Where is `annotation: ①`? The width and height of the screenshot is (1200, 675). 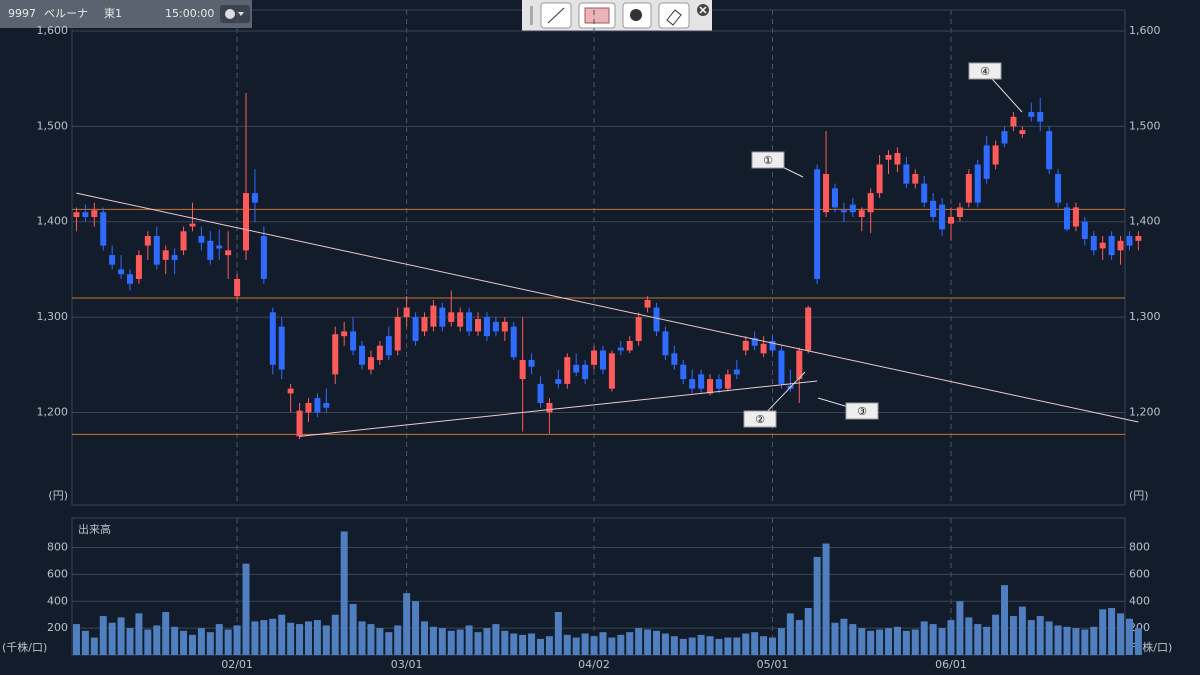
annotation: ① is located at coordinates (768, 160).